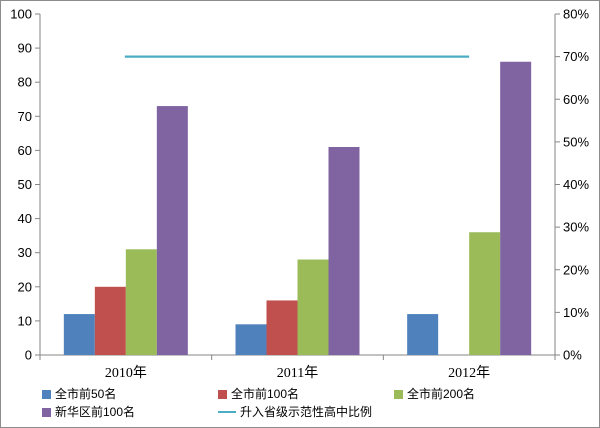  What do you see at coordinates (576, 269) in the screenshot?
I see `y2-tick-label: 20%` at bounding box center [576, 269].